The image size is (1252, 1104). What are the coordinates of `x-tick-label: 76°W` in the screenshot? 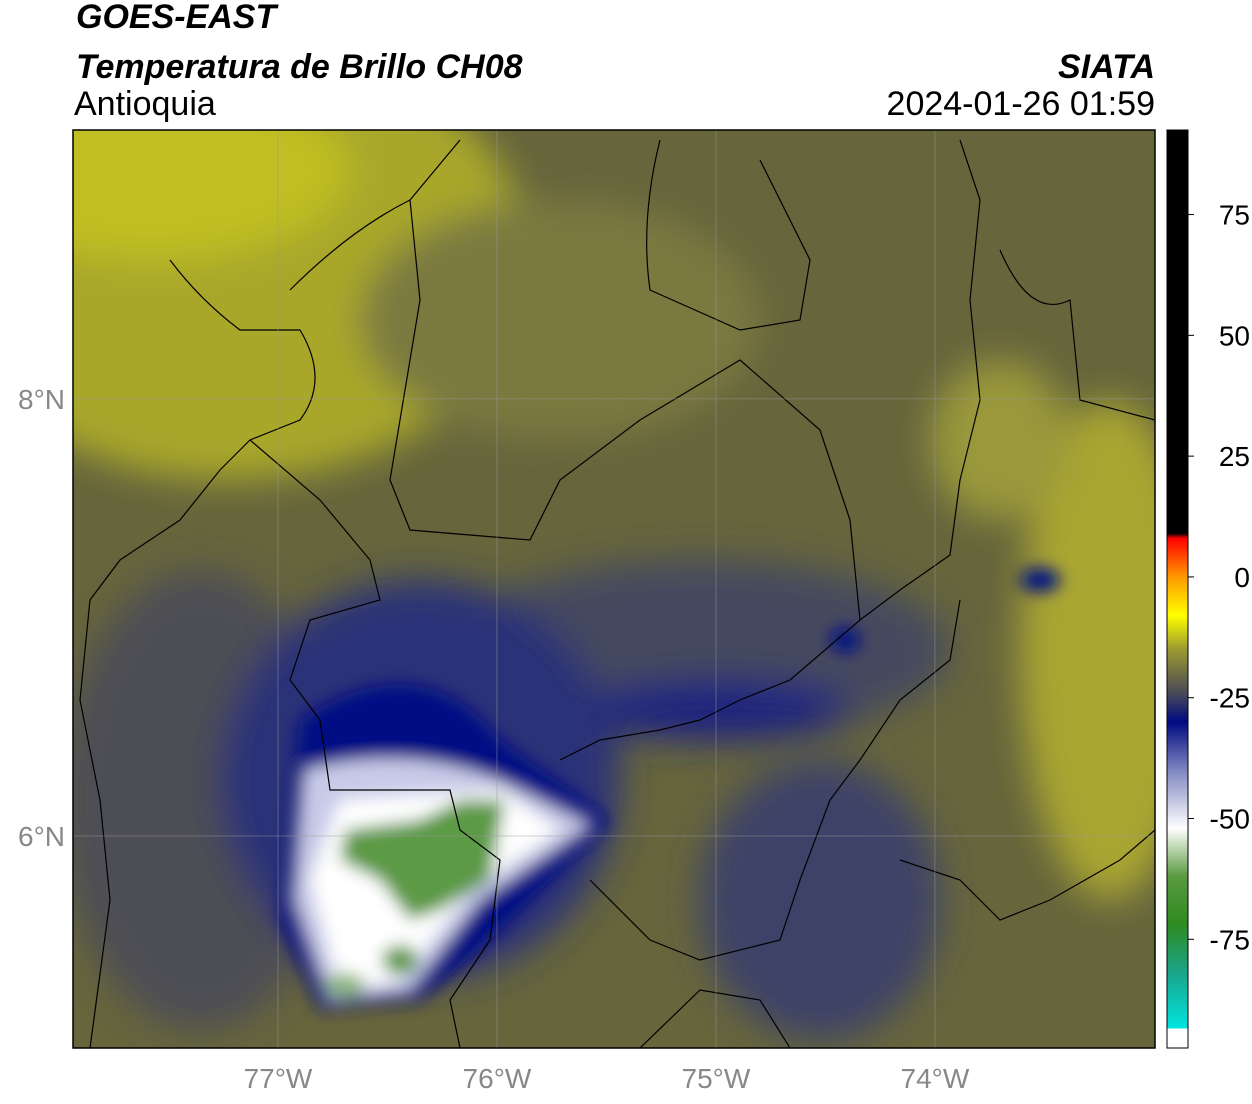 It's located at (497, 1078).